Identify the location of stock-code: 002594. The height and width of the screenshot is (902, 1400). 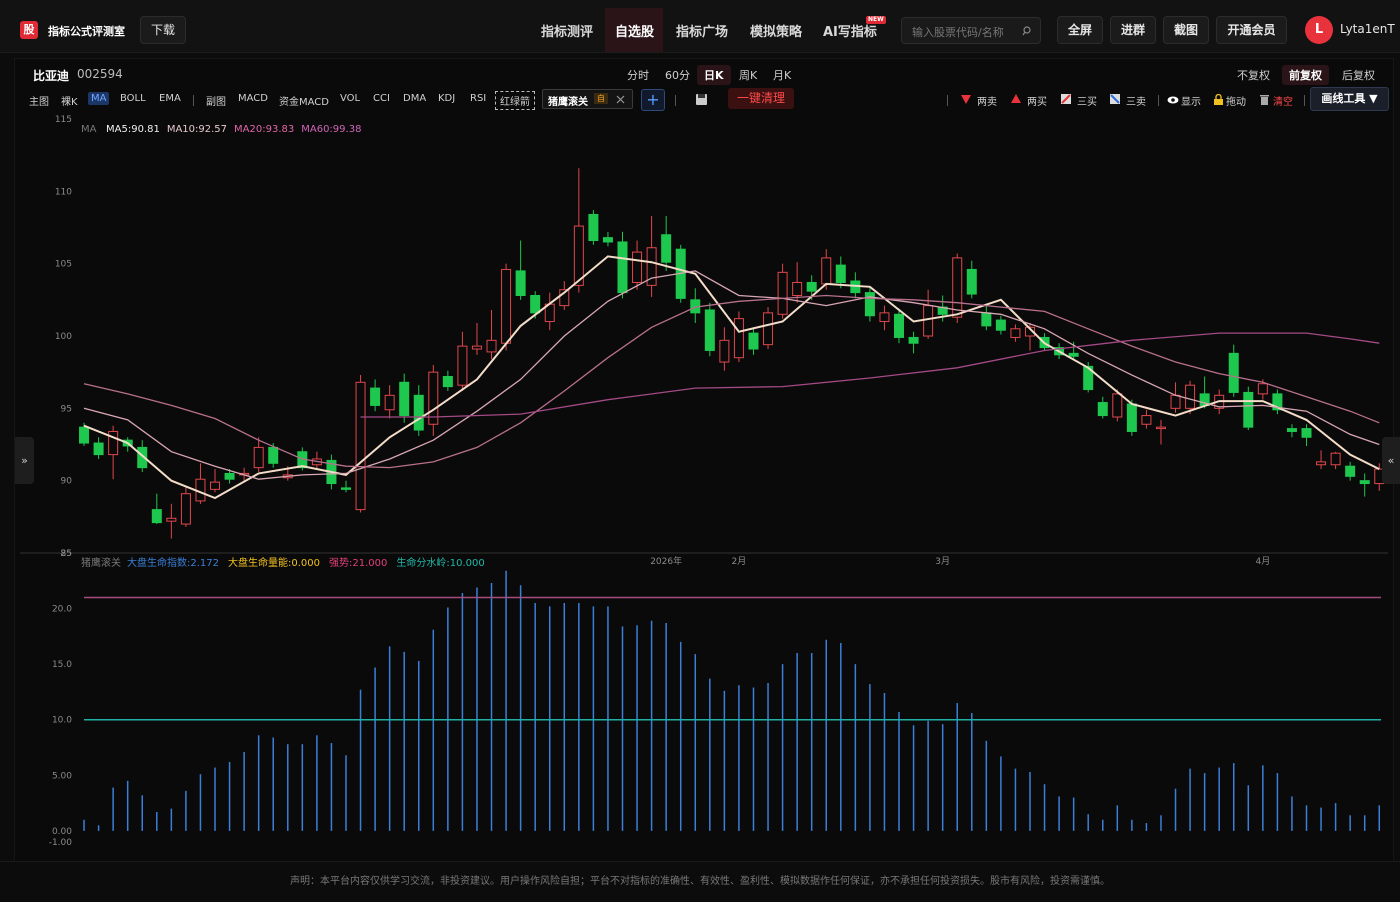
(100, 74).